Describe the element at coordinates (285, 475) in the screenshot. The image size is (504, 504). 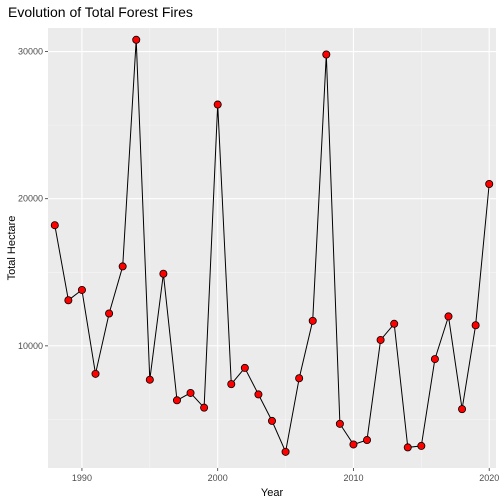
I see `x-axis-ticks: 1990 2000 2010 2020` at that location.